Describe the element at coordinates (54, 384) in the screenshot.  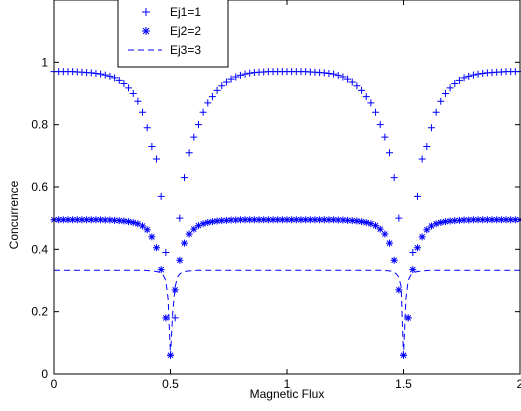
I see `x-tick-label: 0` at that location.